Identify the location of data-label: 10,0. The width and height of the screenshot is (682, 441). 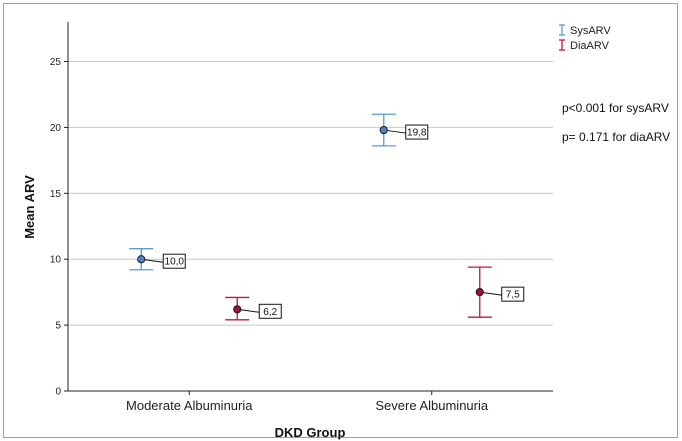
(175, 262).